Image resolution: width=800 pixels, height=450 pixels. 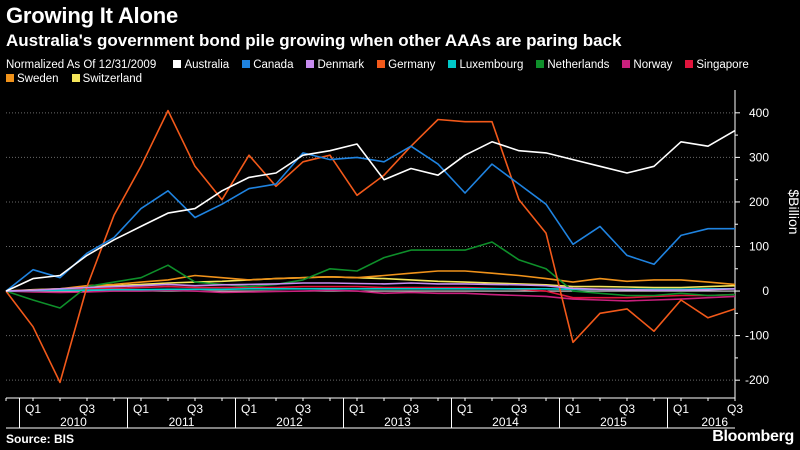 I want to click on y-tick-label: 200, so click(x=759, y=202).